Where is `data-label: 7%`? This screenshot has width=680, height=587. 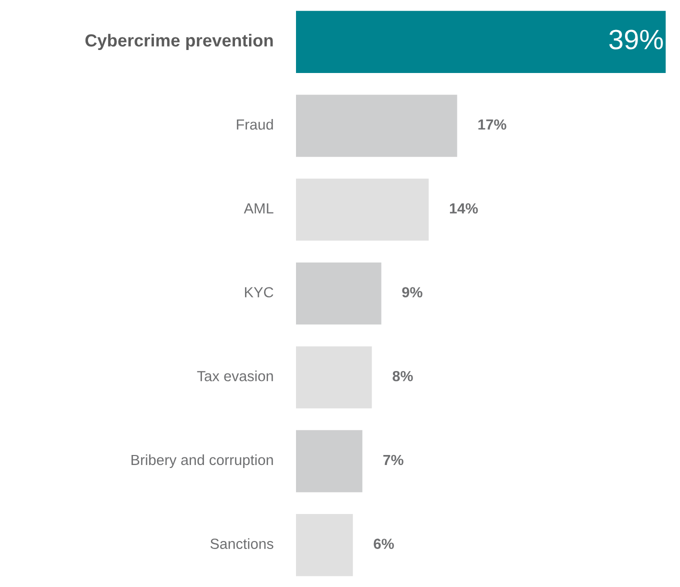 data-label: 7% is located at coordinates (393, 460).